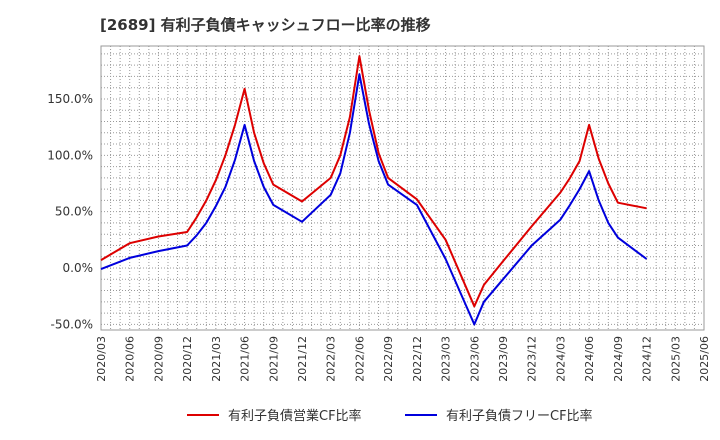 This screenshot has width=720, height=440. I want to click on x-tick-label: 2023/03, so click(446, 359).